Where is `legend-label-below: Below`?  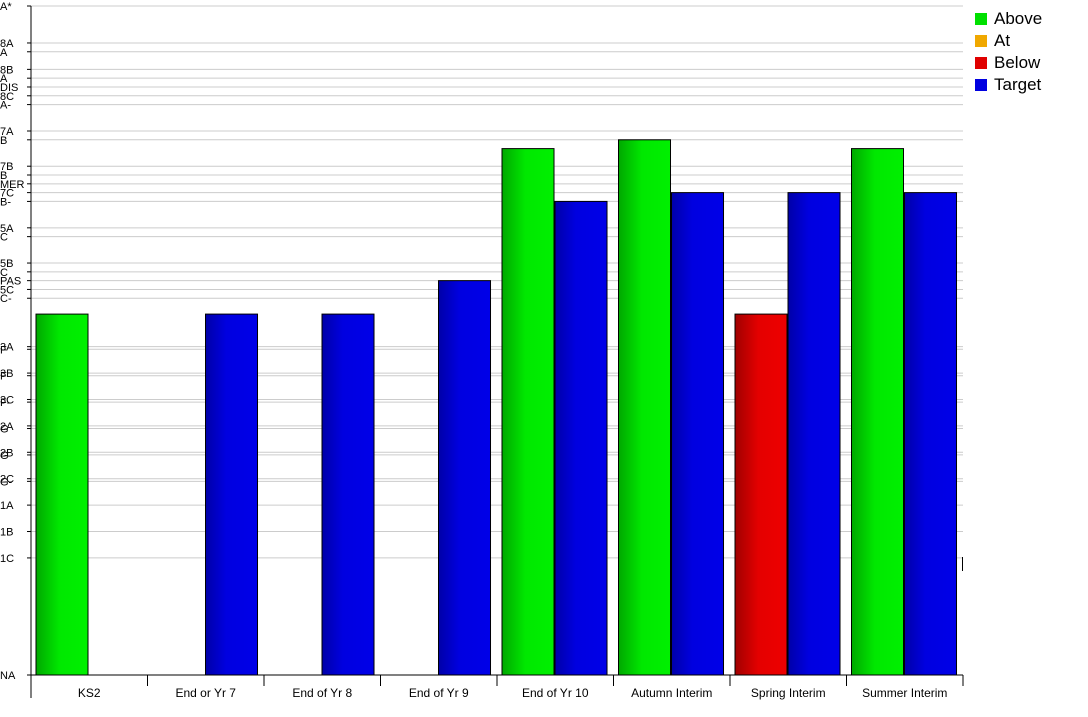
legend-label-below: Below is located at coordinates (1017, 62).